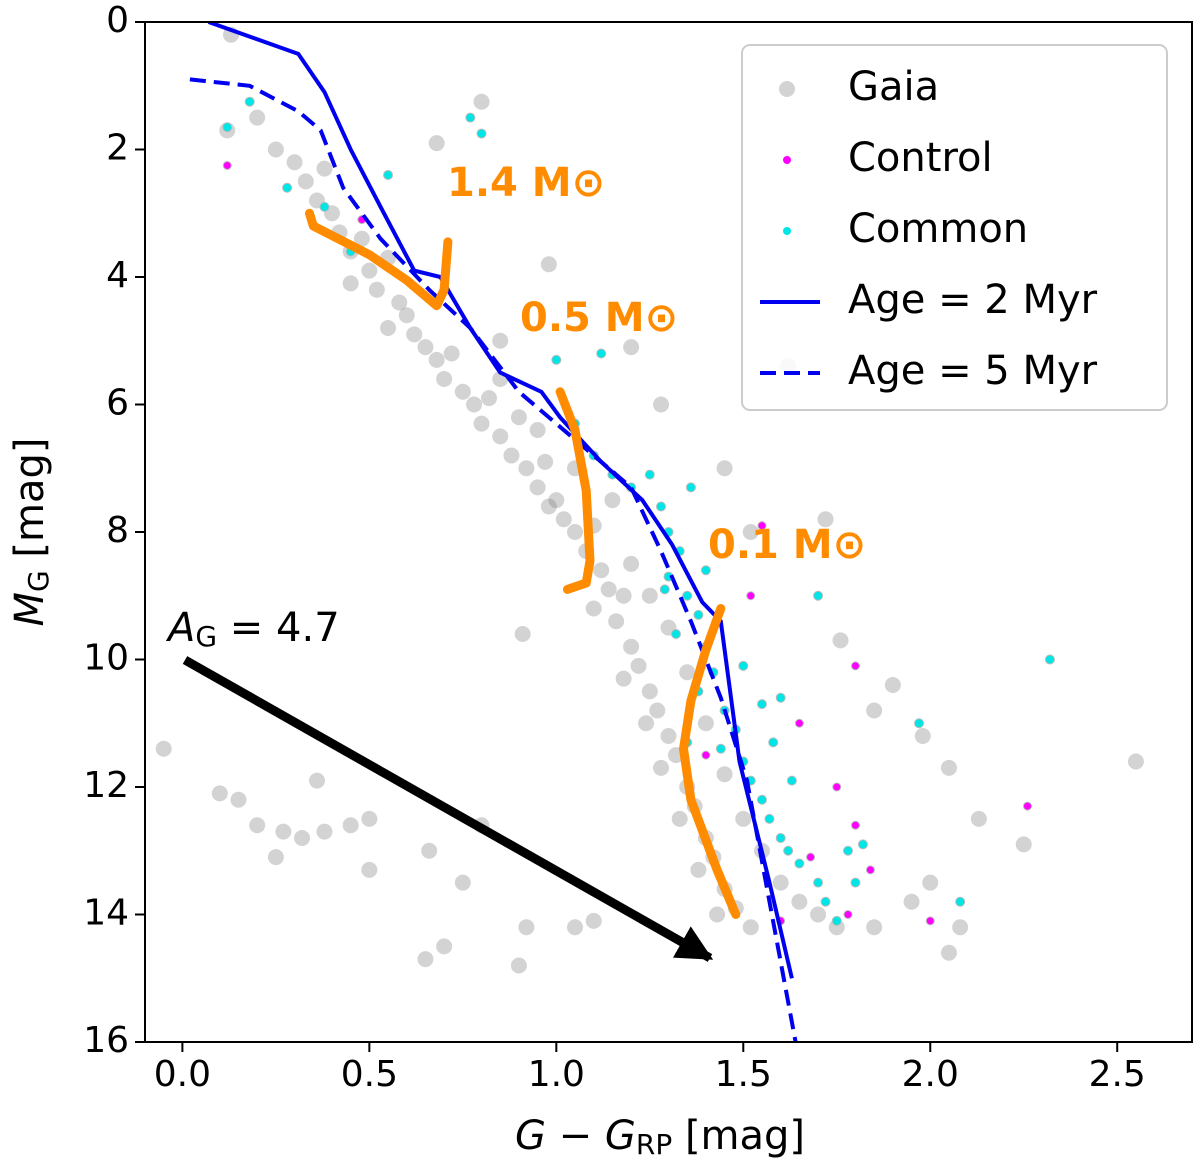 This screenshot has height=1169, width=1200. Describe the element at coordinates (893, 87) in the screenshot. I see `legend-label: Gaia` at that location.